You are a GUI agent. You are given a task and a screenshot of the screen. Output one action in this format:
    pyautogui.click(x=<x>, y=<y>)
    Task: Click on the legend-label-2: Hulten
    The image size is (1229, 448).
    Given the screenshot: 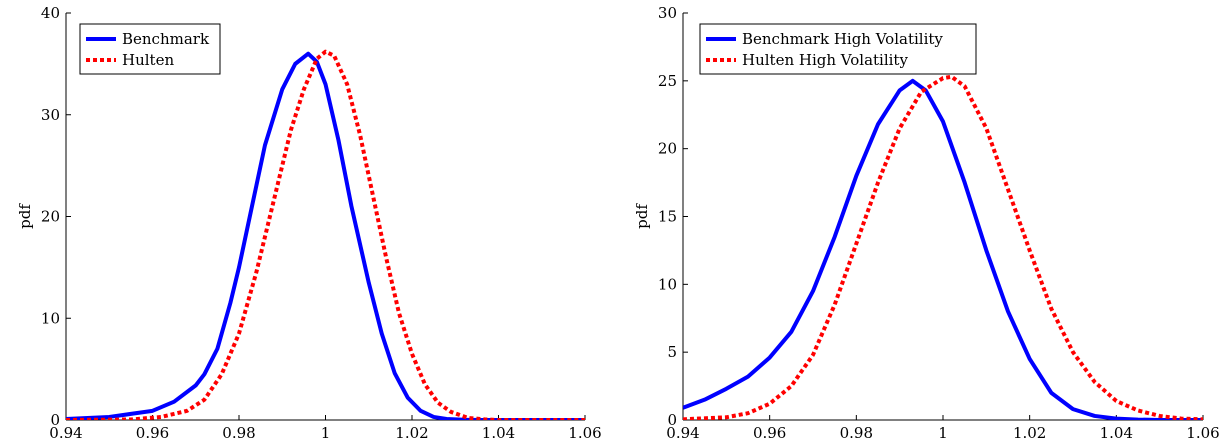 What is the action you would take?
    pyautogui.click(x=148, y=60)
    